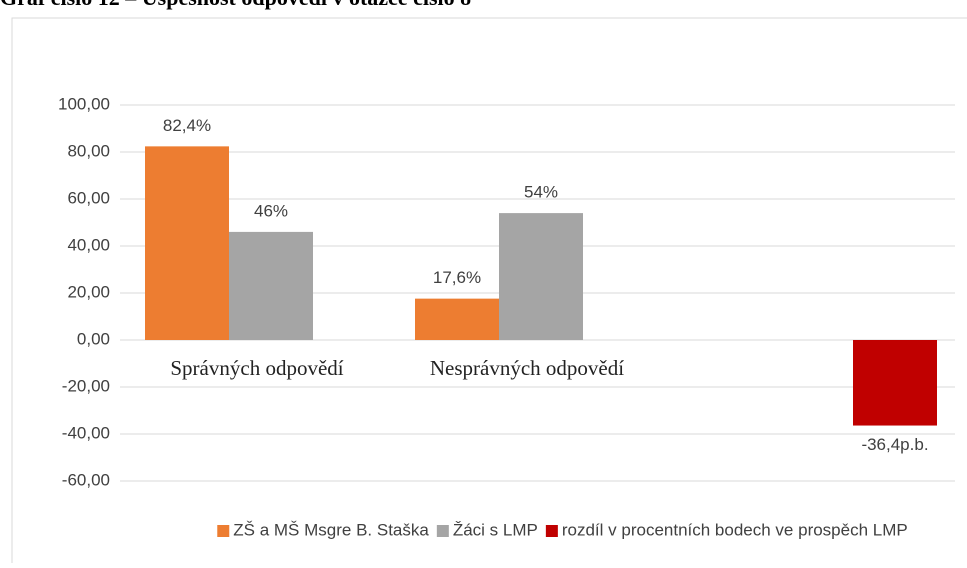  What do you see at coordinates (88, 197) in the screenshot?
I see `y-tick-label: 60,00` at bounding box center [88, 197].